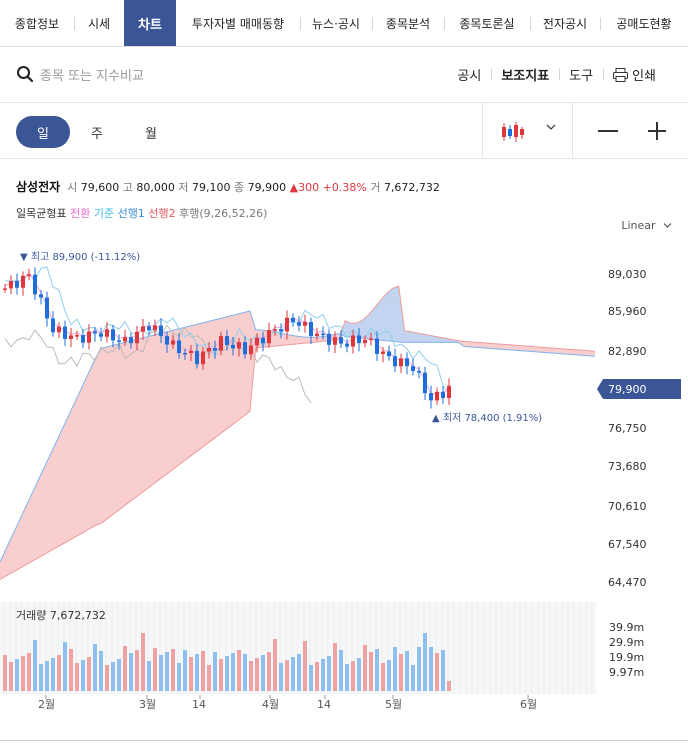  What do you see at coordinates (469, 76) in the screenshot?
I see `disclosure-button: 공시` at bounding box center [469, 76].